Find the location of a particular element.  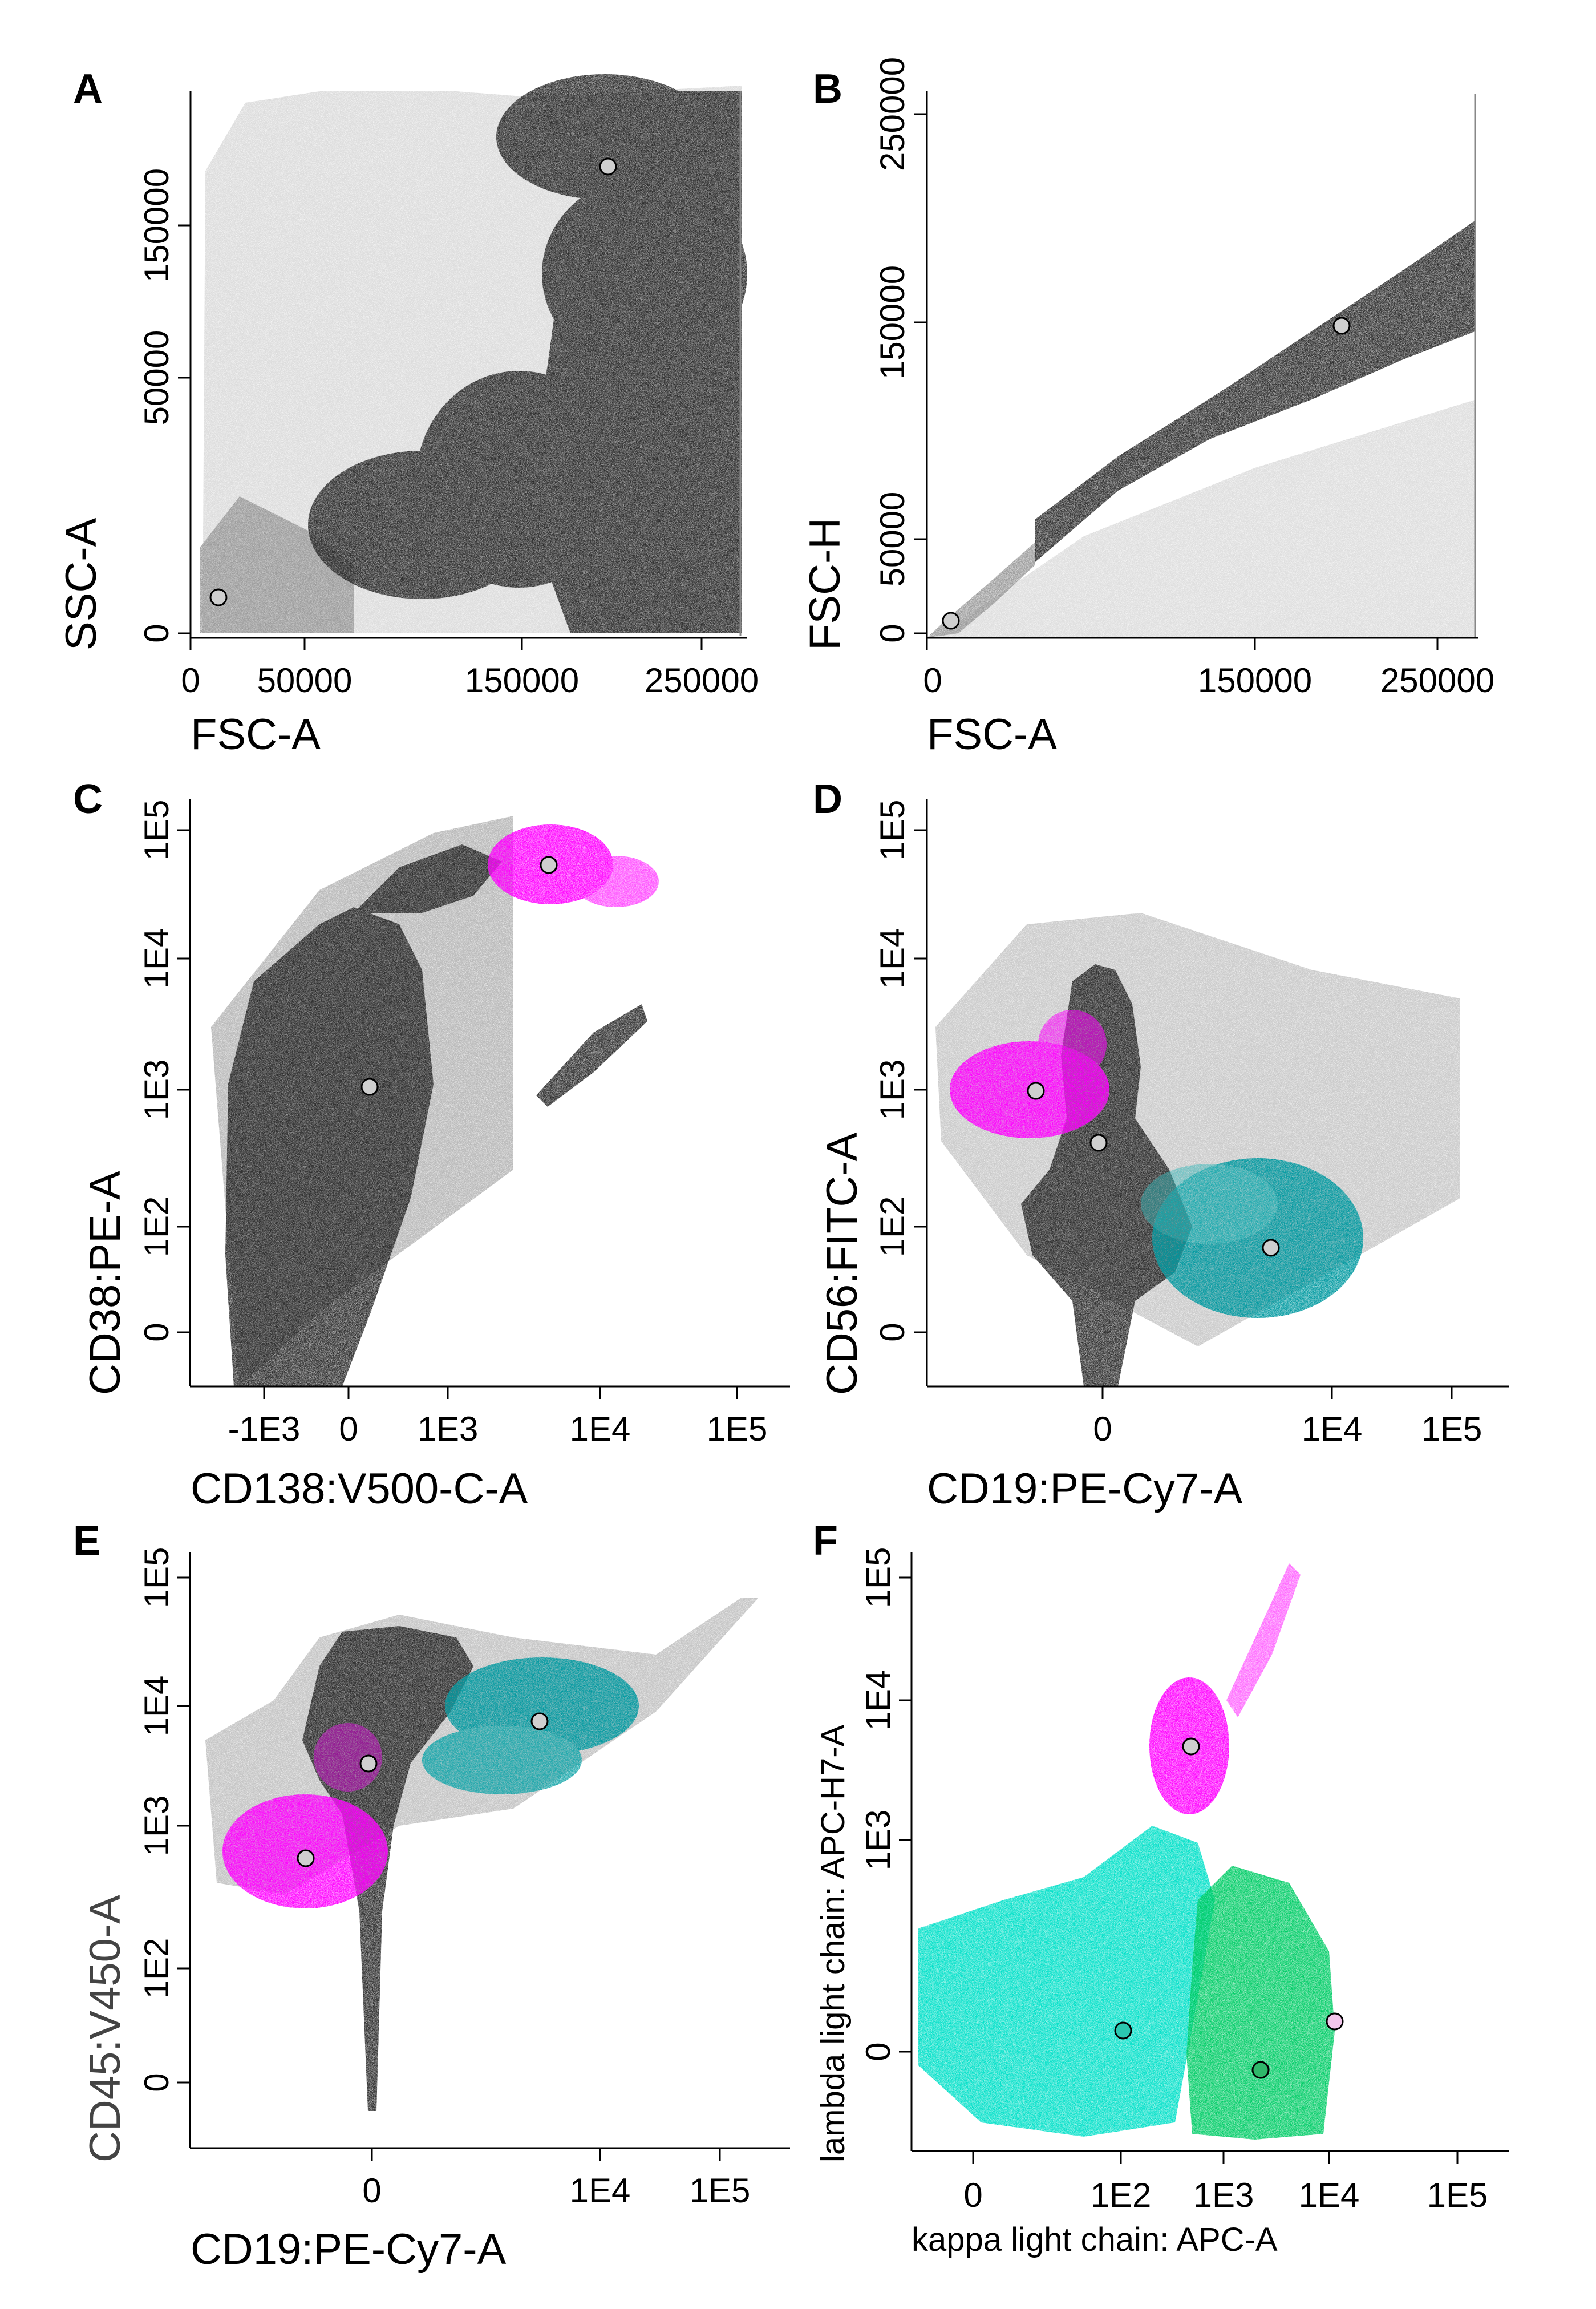

panel-b-plot-area is located at coordinates (1201, 366).